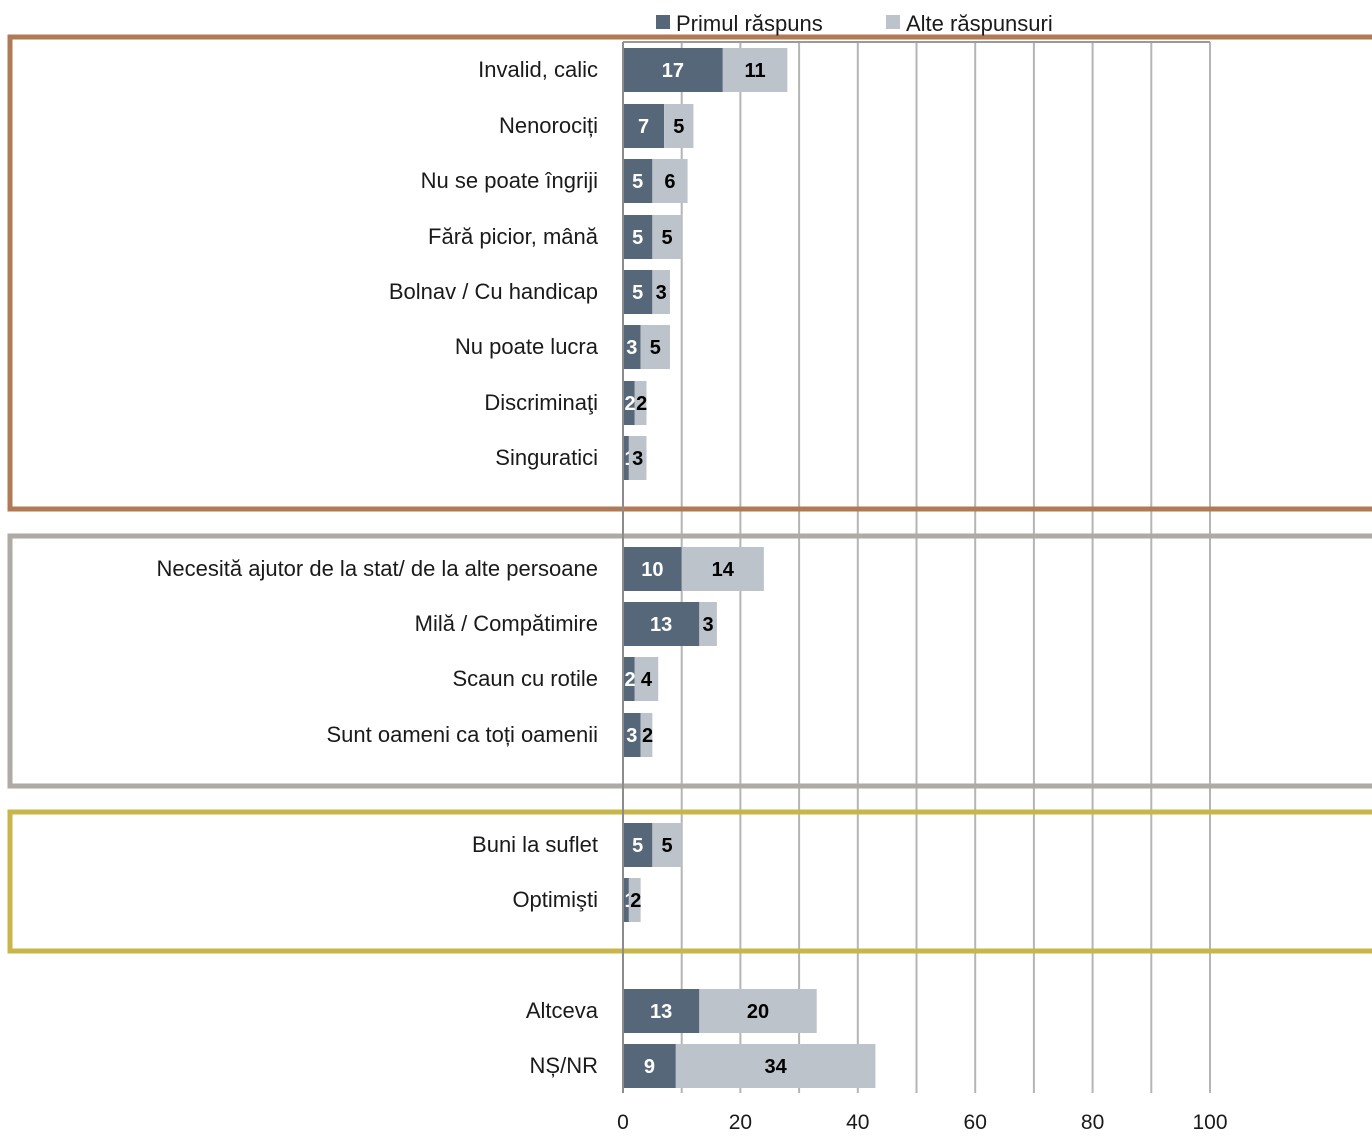 This screenshot has height=1138, width=1372. I want to click on data-label: 7, so click(643, 127).